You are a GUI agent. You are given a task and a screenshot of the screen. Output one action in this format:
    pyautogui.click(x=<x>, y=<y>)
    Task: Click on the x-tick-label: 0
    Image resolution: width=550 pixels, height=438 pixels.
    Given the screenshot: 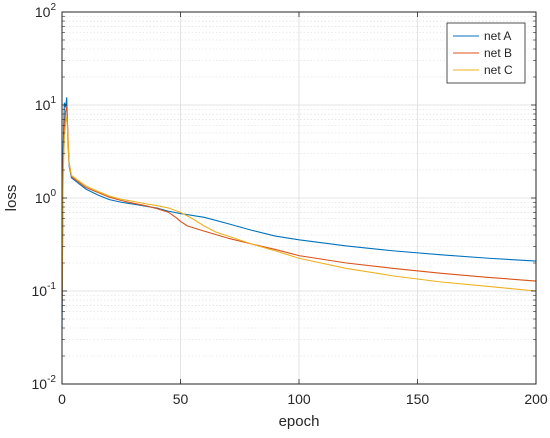 What is the action you would take?
    pyautogui.click(x=62, y=399)
    